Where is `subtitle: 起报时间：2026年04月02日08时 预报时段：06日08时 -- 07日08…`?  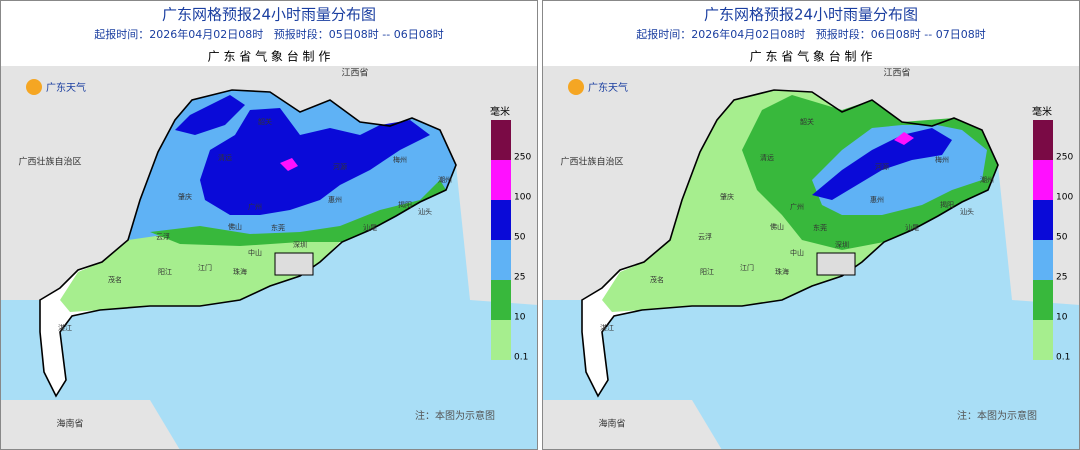
subtitle: 起报时间：2026年04月02日08时 预报时段：06日08时 -- 07日08… is located at coordinates (810, 34).